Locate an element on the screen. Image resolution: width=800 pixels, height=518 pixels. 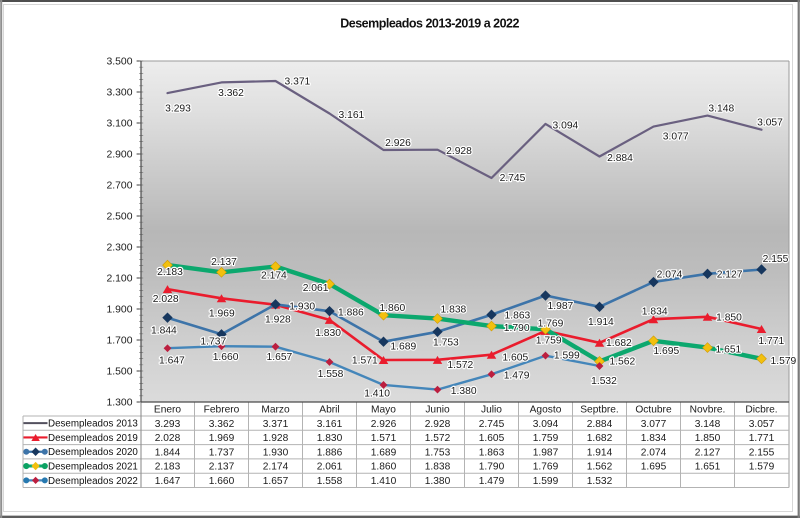
svg-text: 1.830 is located at coordinates (330, 438).